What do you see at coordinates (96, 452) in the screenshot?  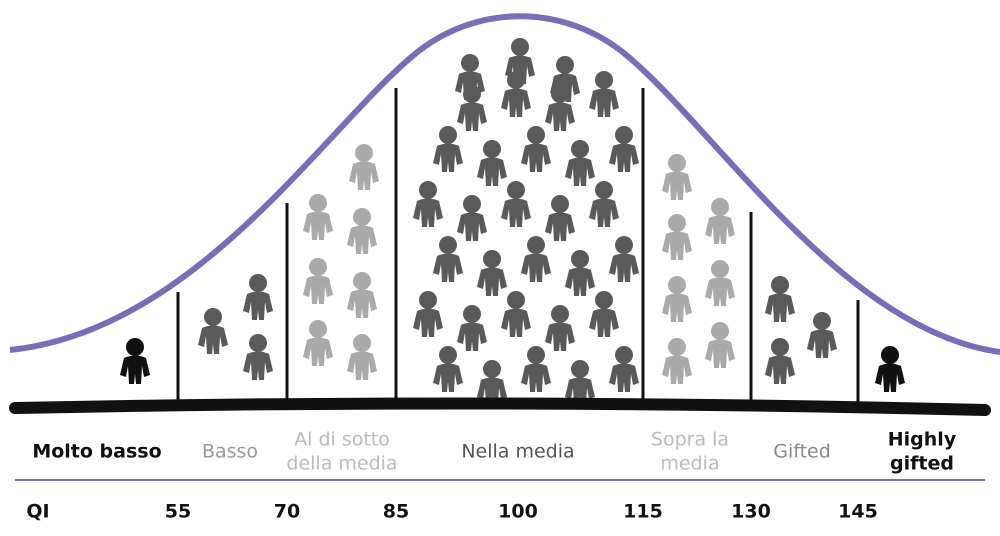 I see `category-label: Molto basso` at bounding box center [96, 452].